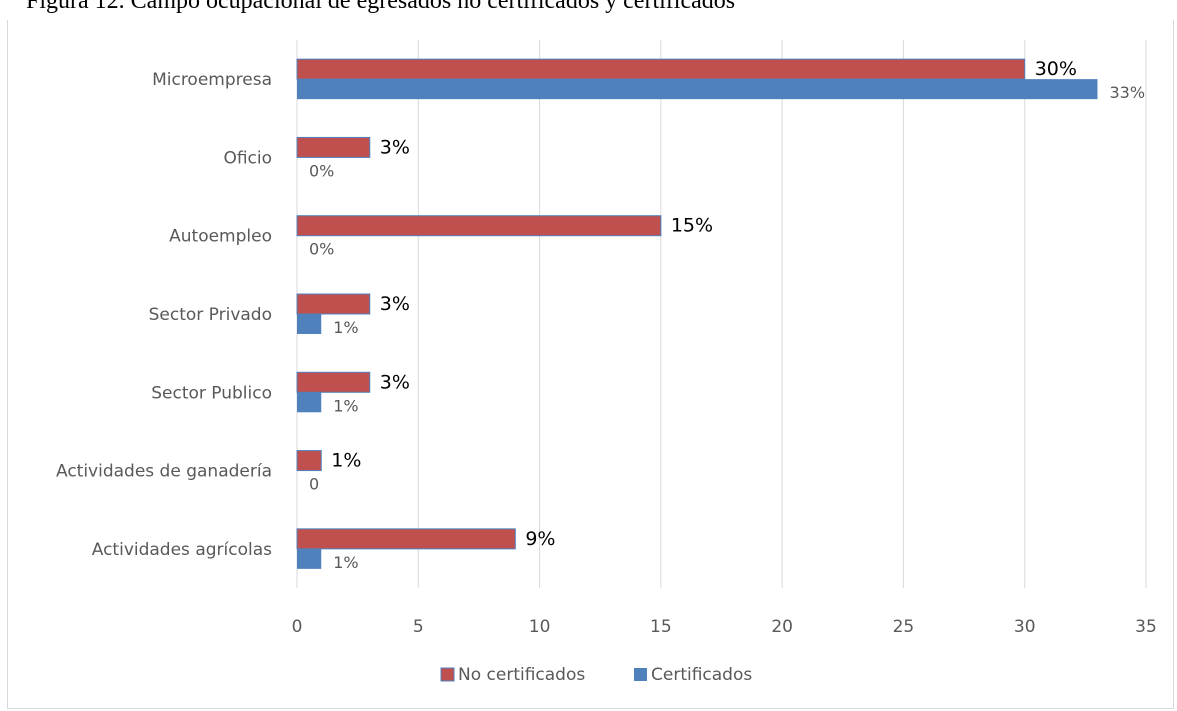 This screenshot has height=711, width=1177. I want to click on category-label: Actividades de ganadería, so click(164, 472).